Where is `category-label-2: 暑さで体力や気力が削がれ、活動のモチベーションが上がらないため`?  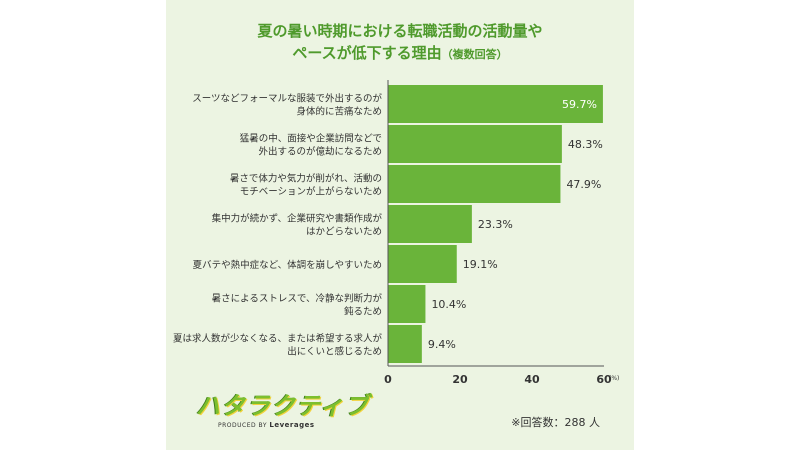
category-label-2: 暑さで体力や気力が削がれ、活動のモチベーションが上がらないため is located at coordinates (306, 185).